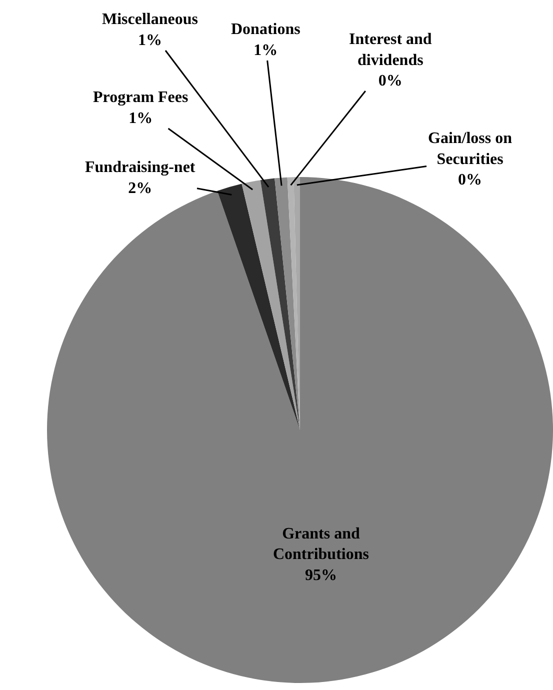 This screenshot has width=553, height=690. Describe the element at coordinates (320, 575) in the screenshot. I see `data-label: 95%` at that location.